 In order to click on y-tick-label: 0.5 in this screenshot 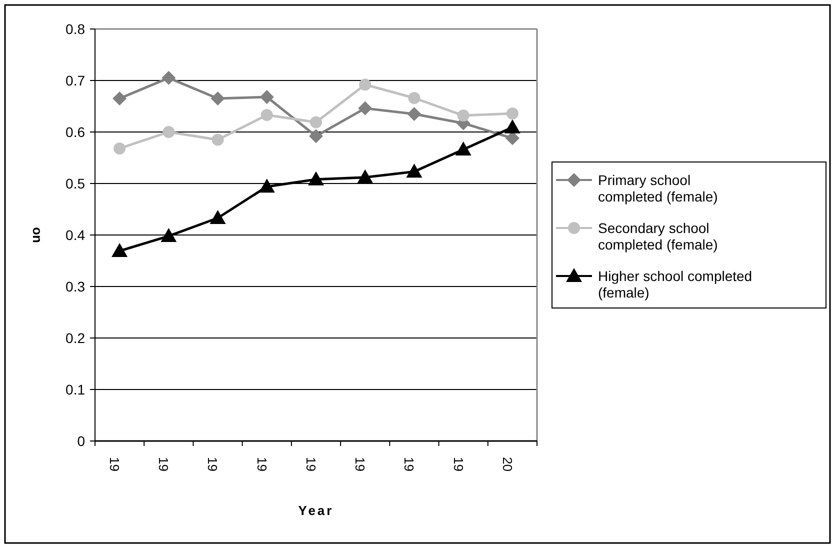, I will do `click(76, 183)`.